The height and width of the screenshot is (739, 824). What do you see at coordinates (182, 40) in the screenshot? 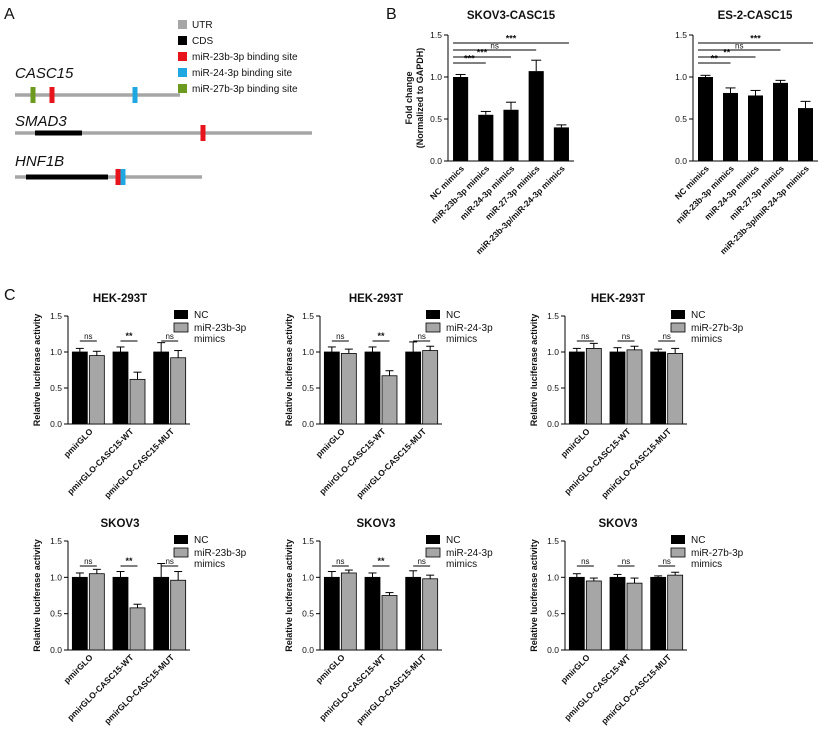
I see `legend-swatch` at bounding box center [182, 40].